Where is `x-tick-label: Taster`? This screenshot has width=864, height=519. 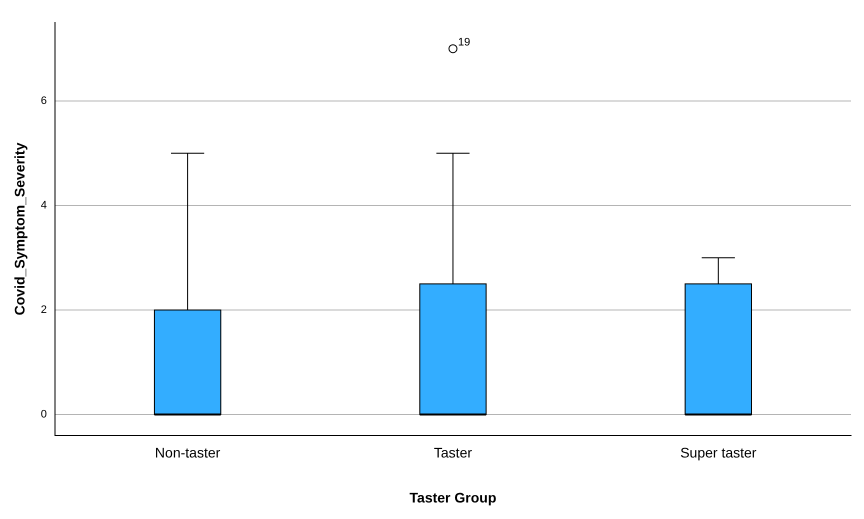 x-tick-label: Taster is located at coordinates (453, 452).